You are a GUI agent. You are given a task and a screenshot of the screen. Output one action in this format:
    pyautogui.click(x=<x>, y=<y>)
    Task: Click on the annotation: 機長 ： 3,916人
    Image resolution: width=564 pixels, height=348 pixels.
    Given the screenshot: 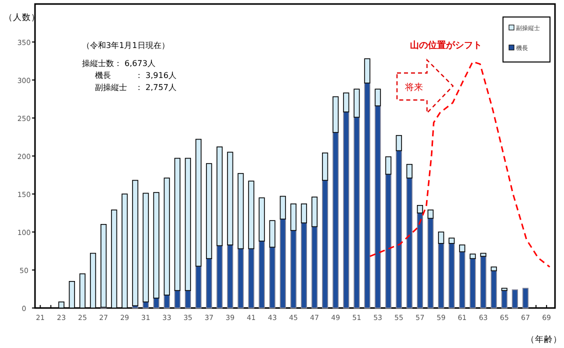 What is the action you would take?
    pyautogui.click(x=135, y=75)
    